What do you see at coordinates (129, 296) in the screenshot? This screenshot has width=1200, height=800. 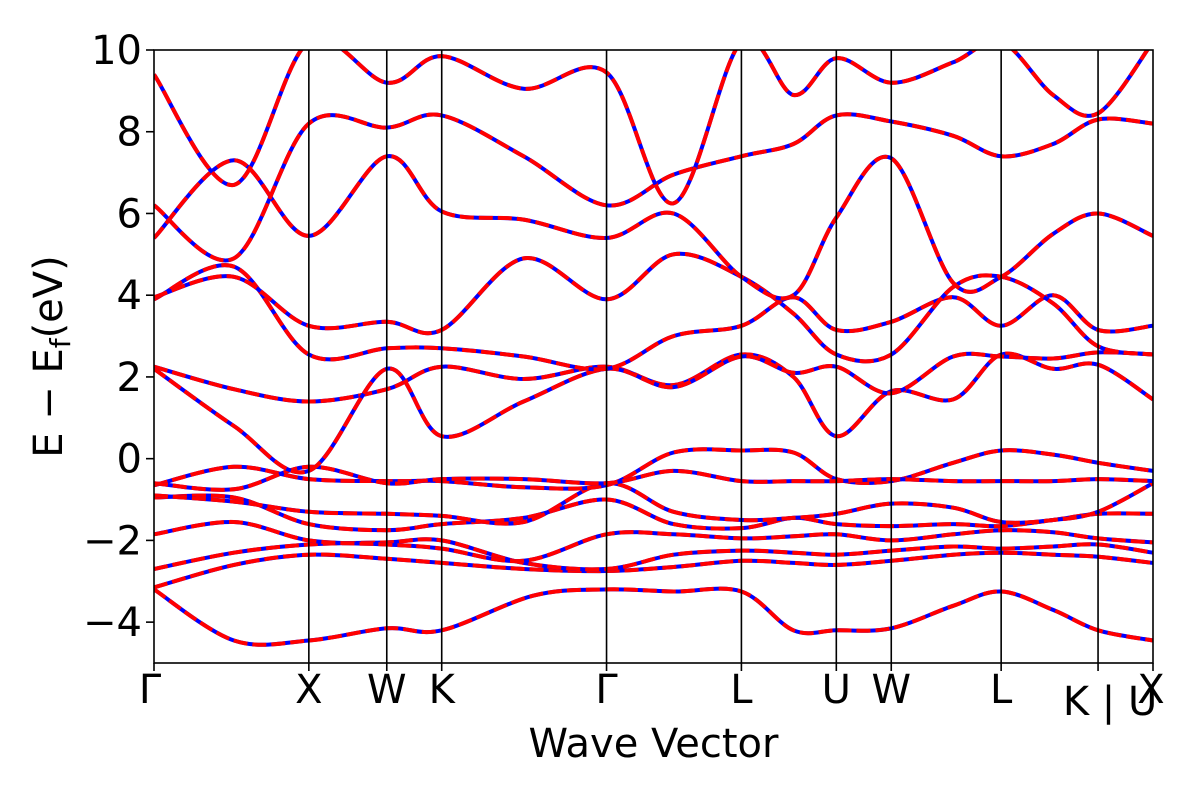 I see `y-tick-label: 4` at bounding box center [129, 296].